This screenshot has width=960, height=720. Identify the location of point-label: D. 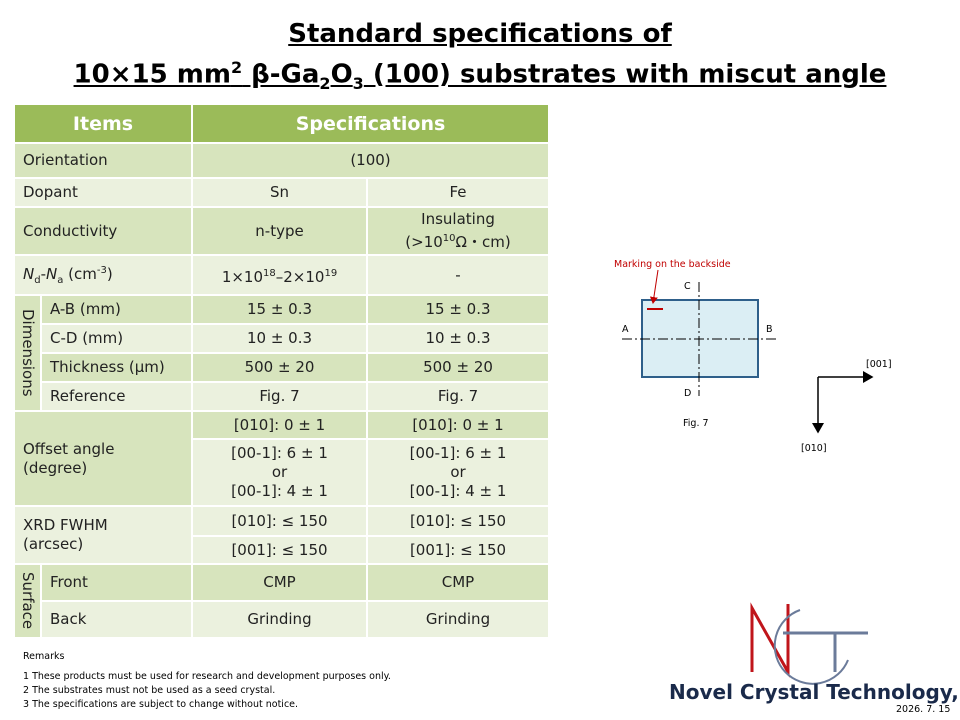
(687, 393).